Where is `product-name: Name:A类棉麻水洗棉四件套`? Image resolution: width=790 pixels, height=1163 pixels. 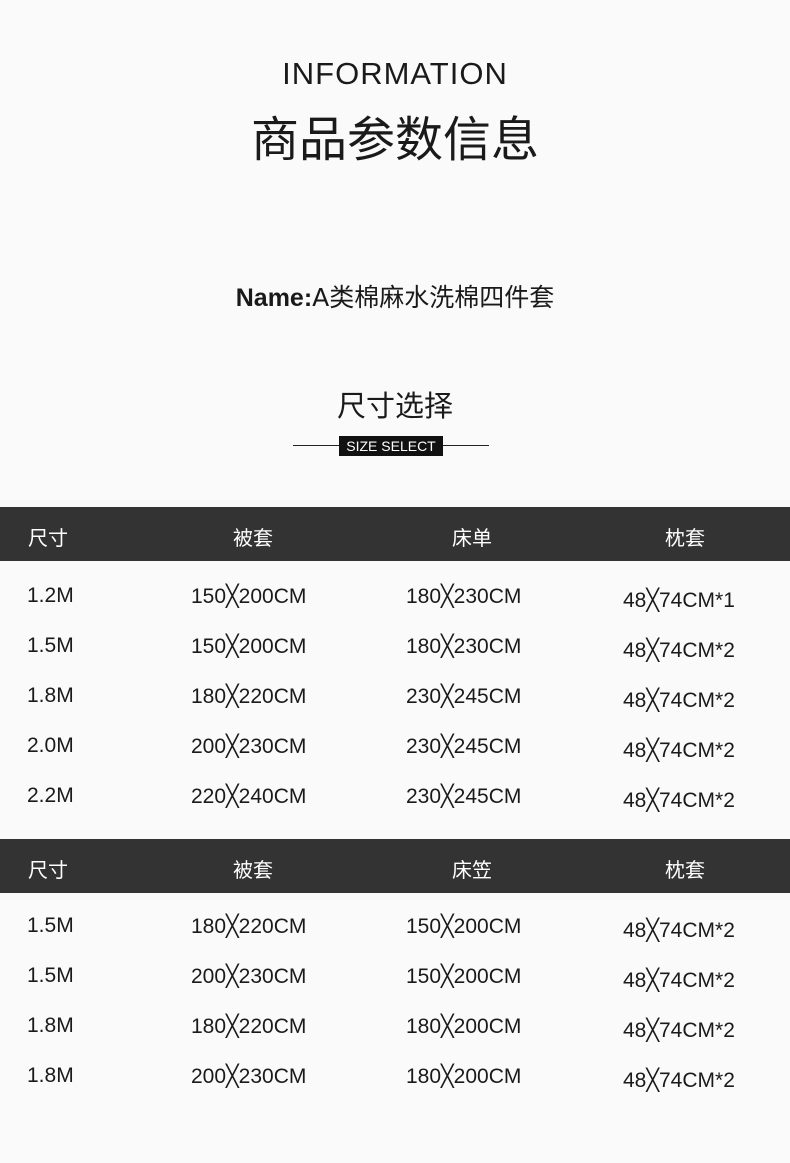 product-name: Name:A类棉麻水洗棉四件套 is located at coordinates (395, 296).